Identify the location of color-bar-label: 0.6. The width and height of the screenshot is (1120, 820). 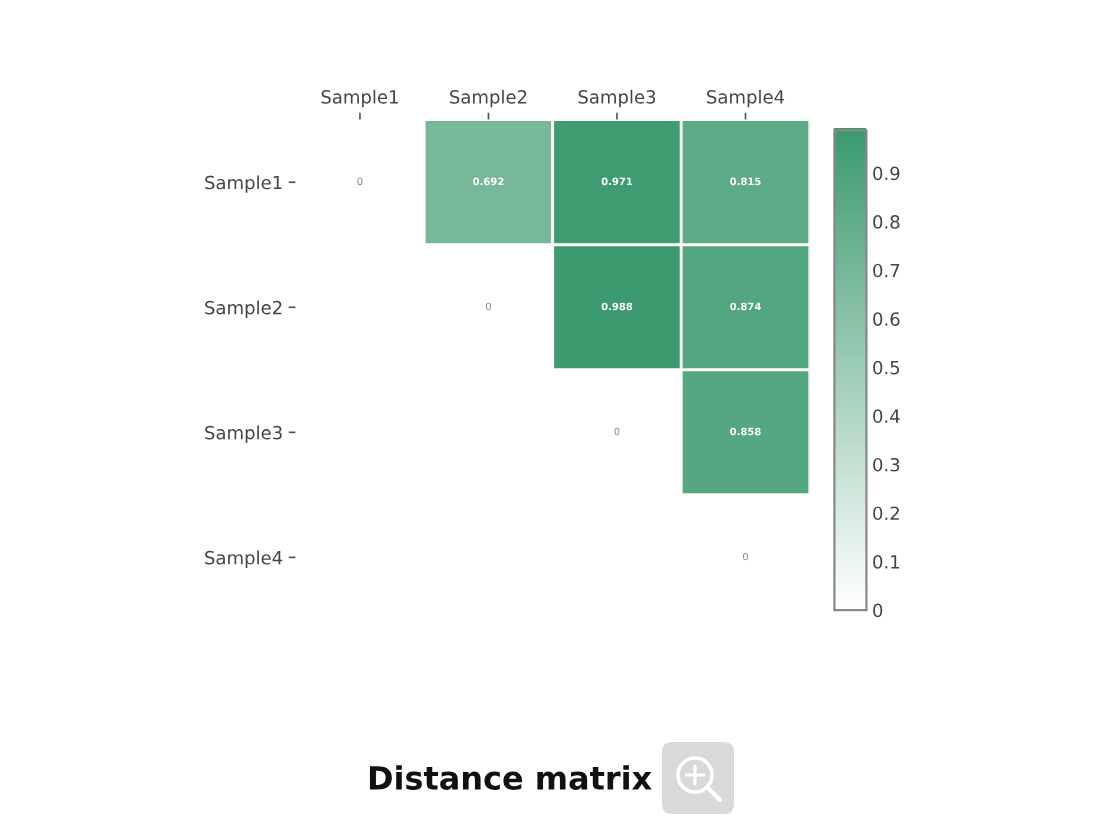
(886, 319).